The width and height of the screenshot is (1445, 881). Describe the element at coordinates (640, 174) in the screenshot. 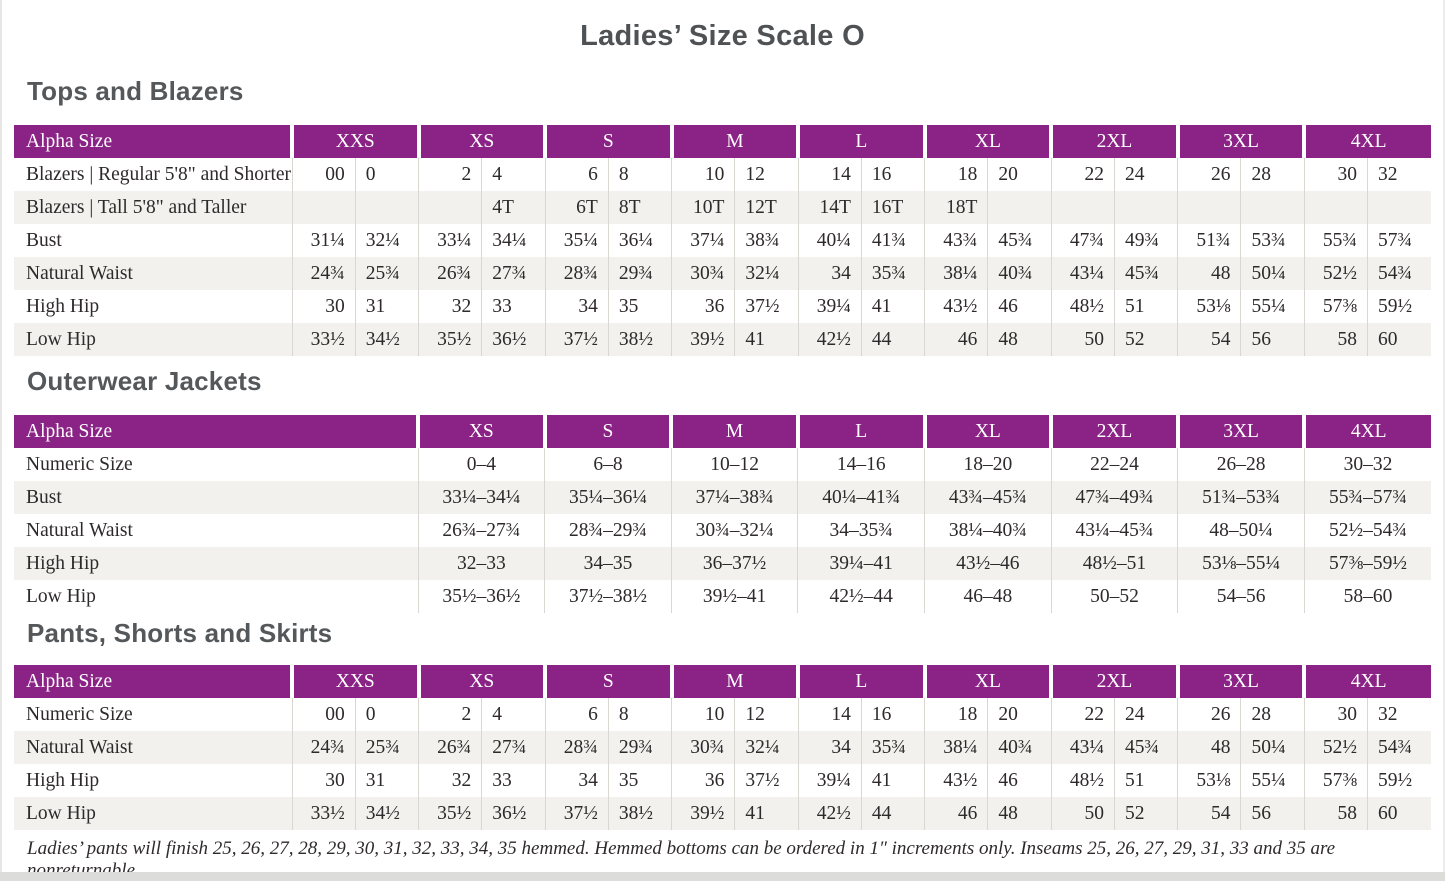

I see `size-cell: 8` at that location.